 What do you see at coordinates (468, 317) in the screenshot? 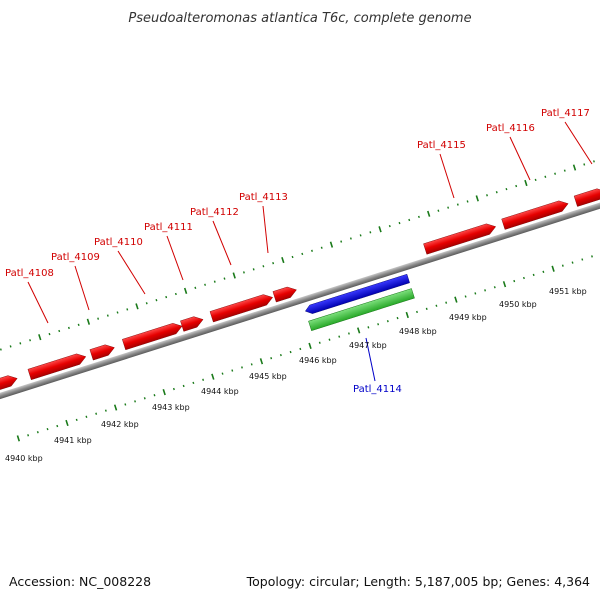
I see `kbp-label: 4949 kbp` at bounding box center [468, 317].